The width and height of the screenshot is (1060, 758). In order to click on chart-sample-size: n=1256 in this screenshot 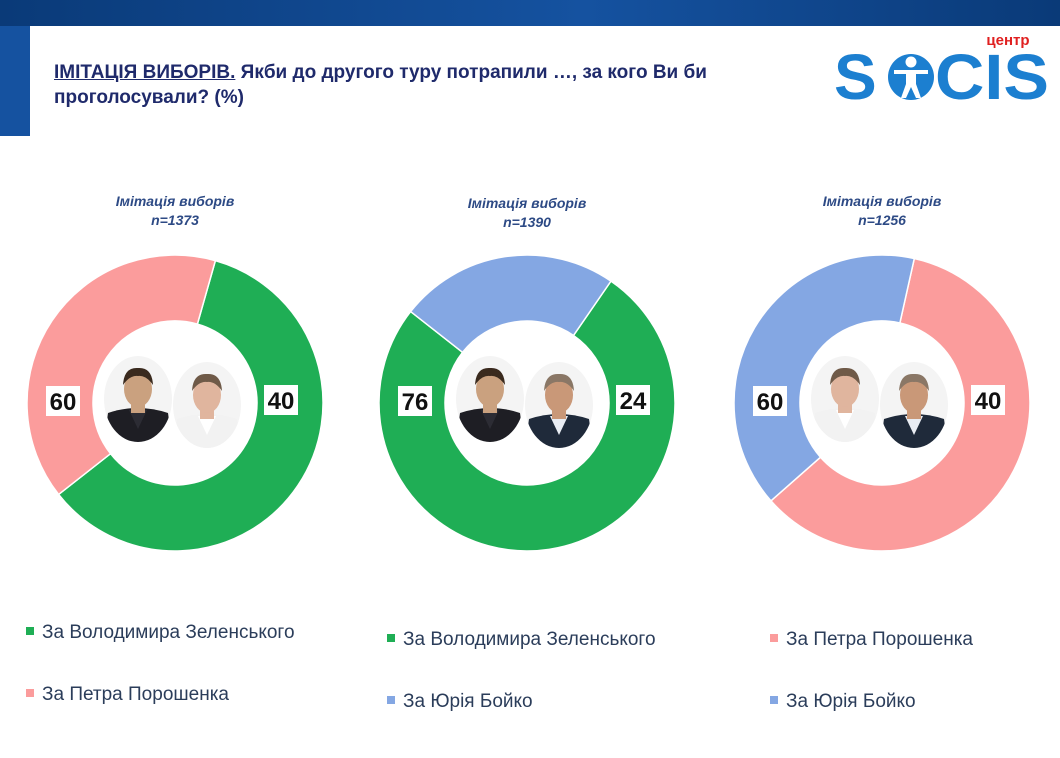, I will do `click(882, 220)`.